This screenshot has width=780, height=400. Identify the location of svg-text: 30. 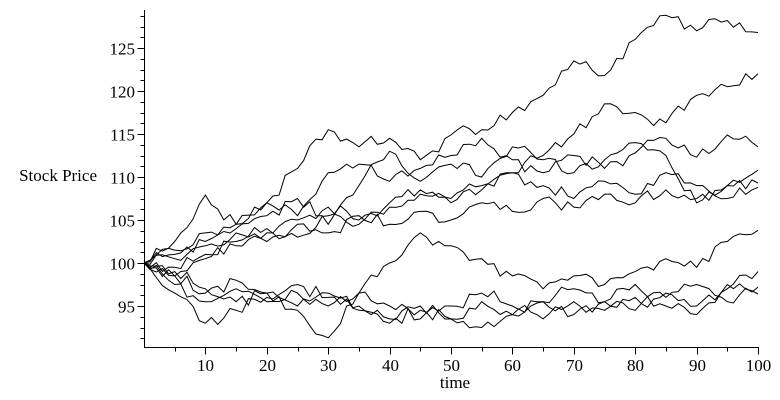
(328, 365).